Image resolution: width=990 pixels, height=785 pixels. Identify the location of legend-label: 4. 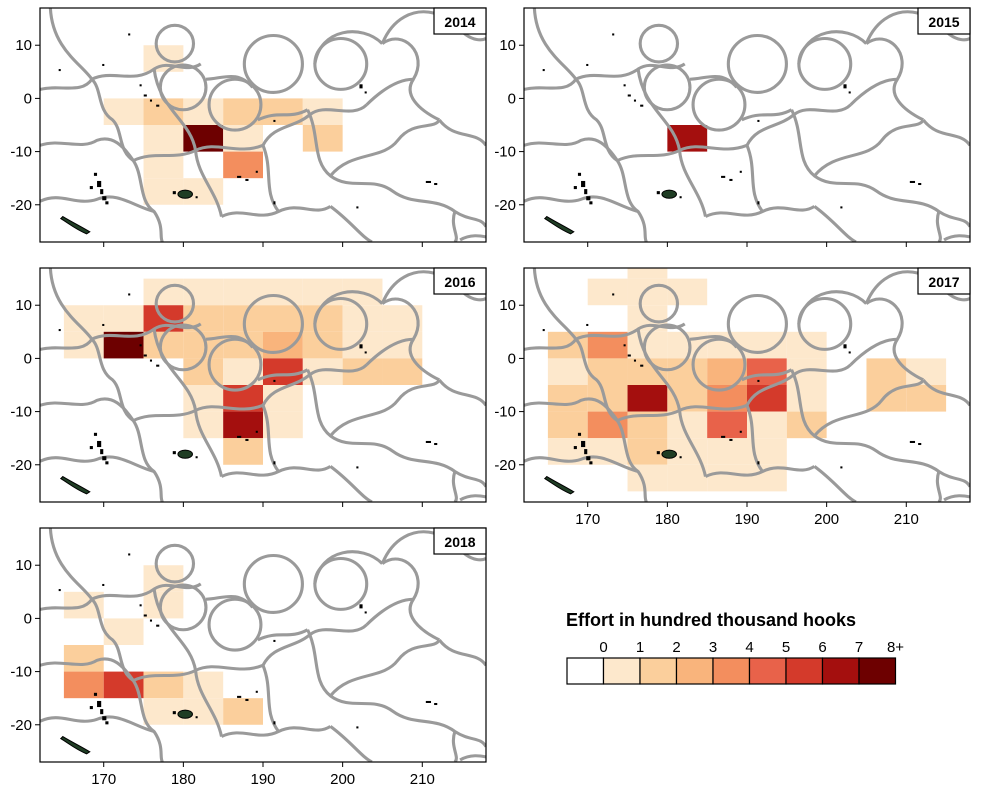
(749, 647).